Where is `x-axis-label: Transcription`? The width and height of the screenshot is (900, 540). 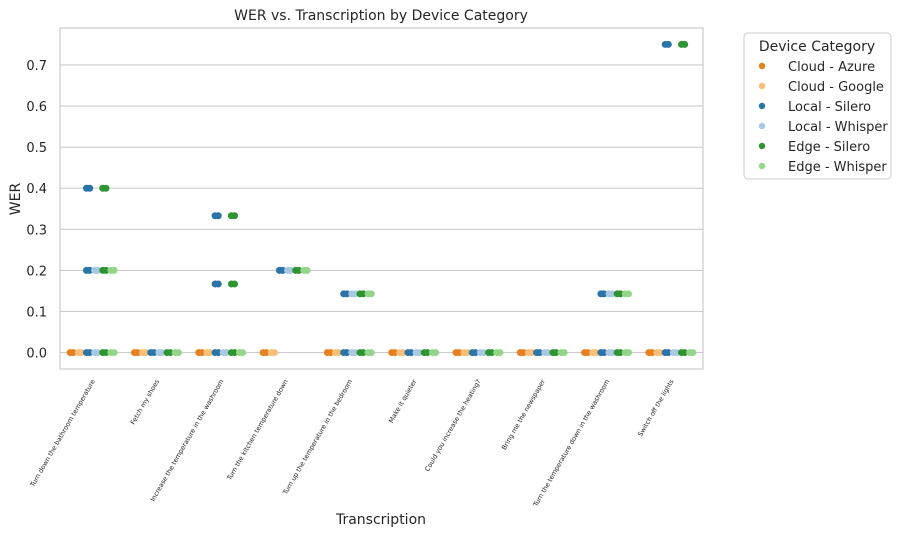 x-axis-label: Transcription is located at coordinates (380, 520).